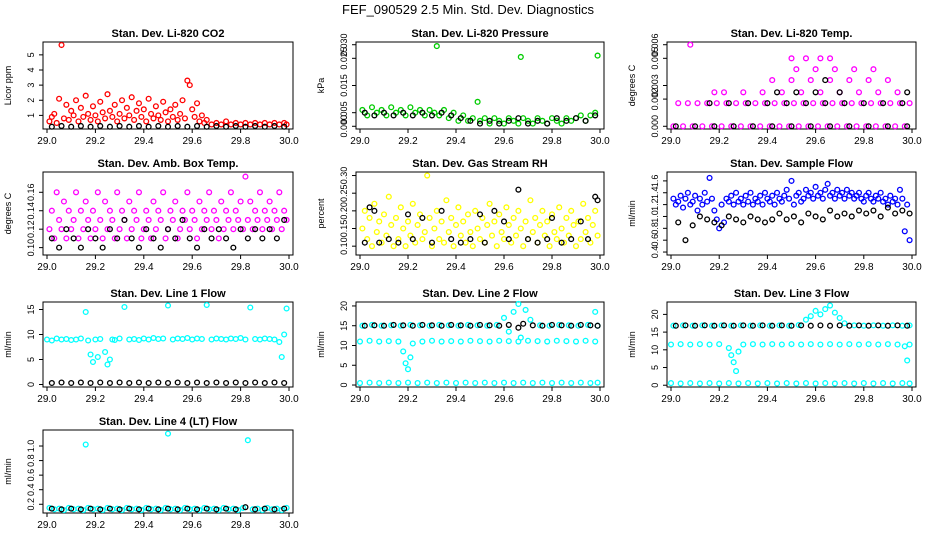  Describe the element at coordinates (655, 240) in the screenshot. I see `y-tick-label: 0.6` at that location.